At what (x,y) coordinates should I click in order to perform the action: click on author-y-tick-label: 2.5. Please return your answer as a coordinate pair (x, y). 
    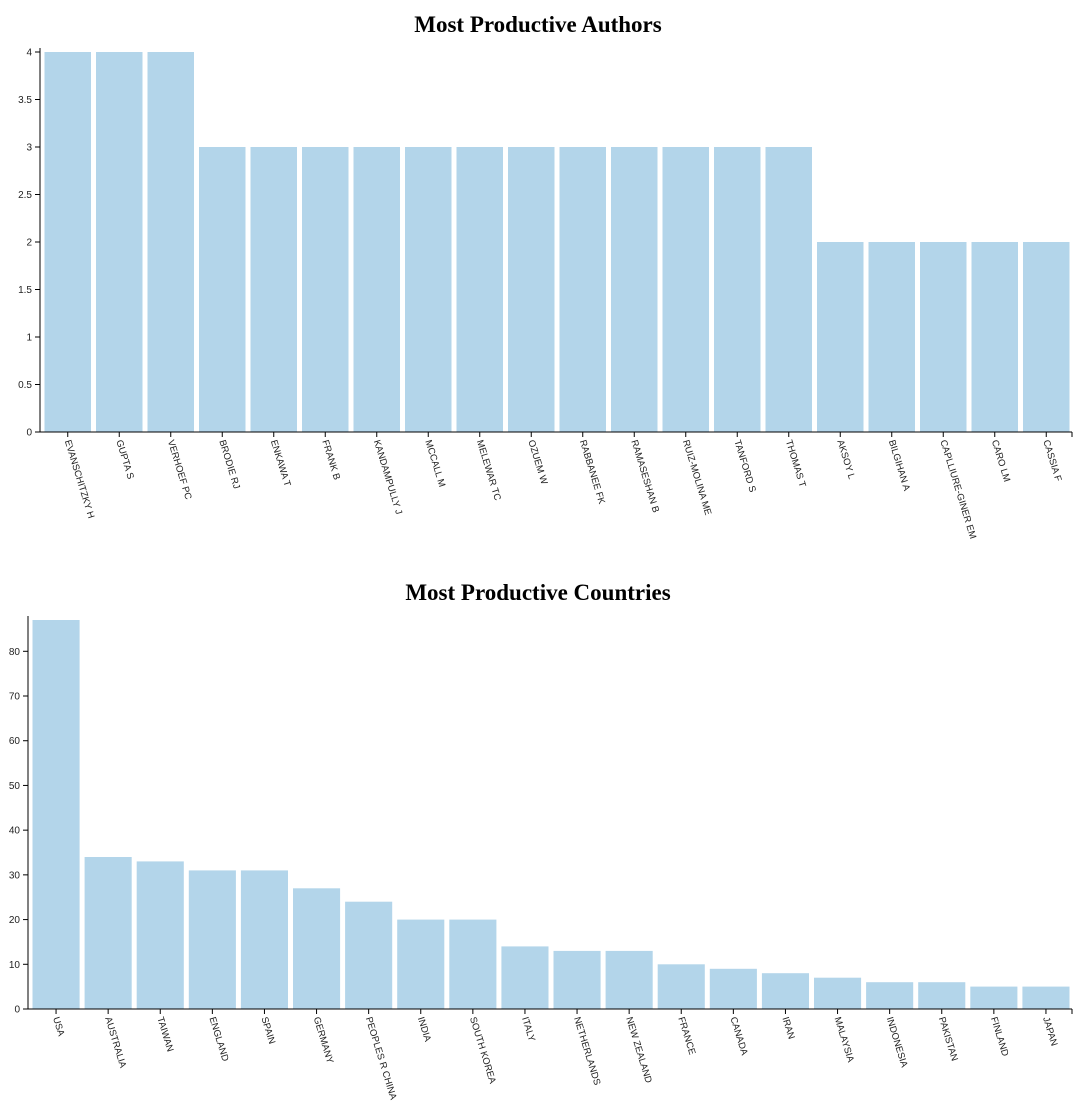
    Looking at the image, I should click on (25, 195).